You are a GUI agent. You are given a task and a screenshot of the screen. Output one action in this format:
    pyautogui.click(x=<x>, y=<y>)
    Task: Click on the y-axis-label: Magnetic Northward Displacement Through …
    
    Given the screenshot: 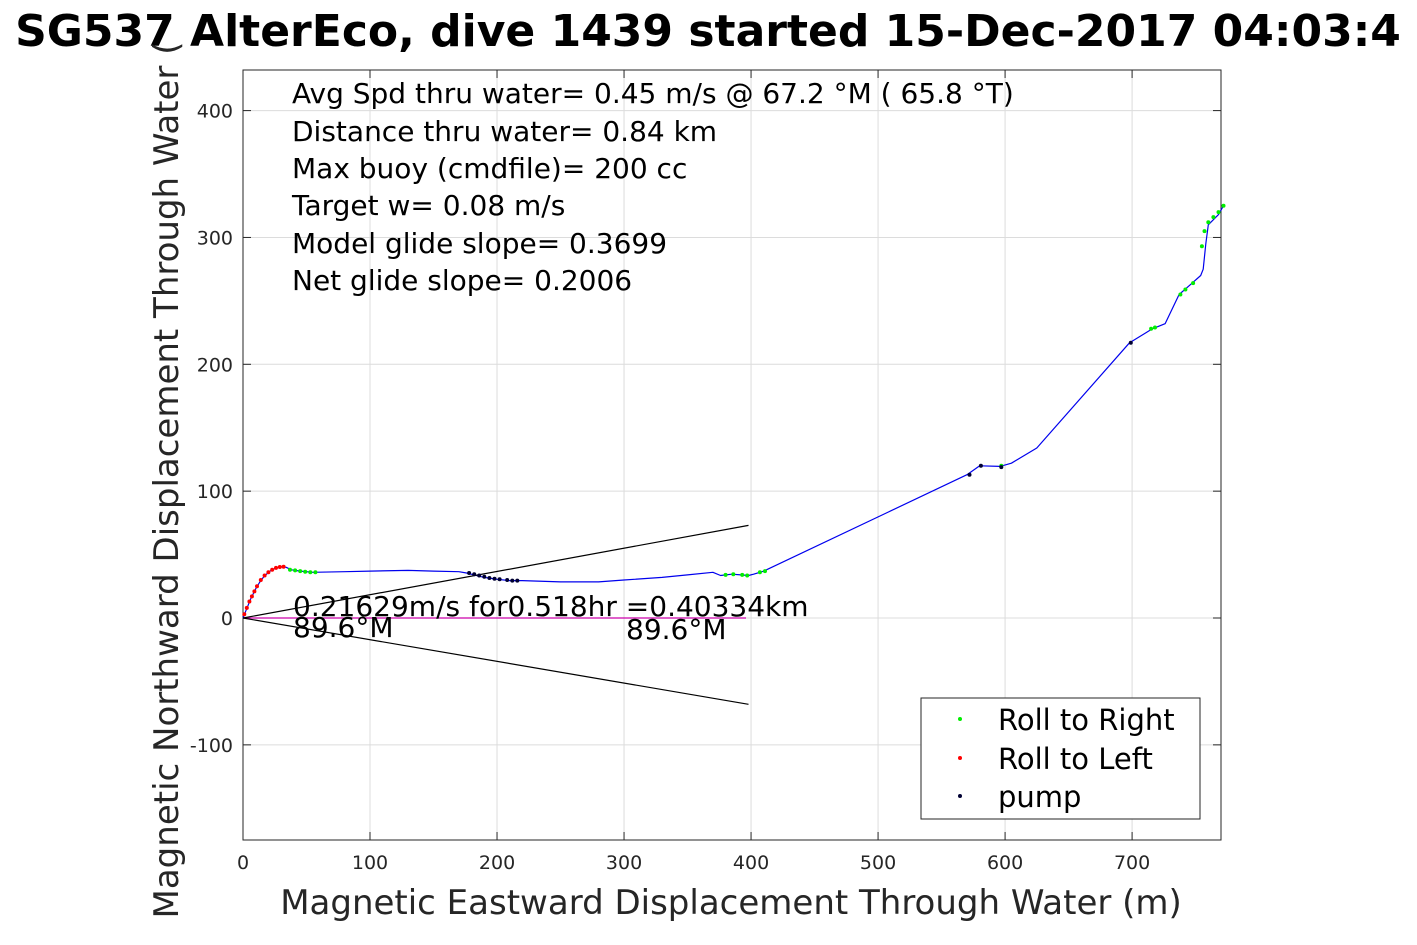 What is the action you would take?
    pyautogui.click(x=167, y=480)
    